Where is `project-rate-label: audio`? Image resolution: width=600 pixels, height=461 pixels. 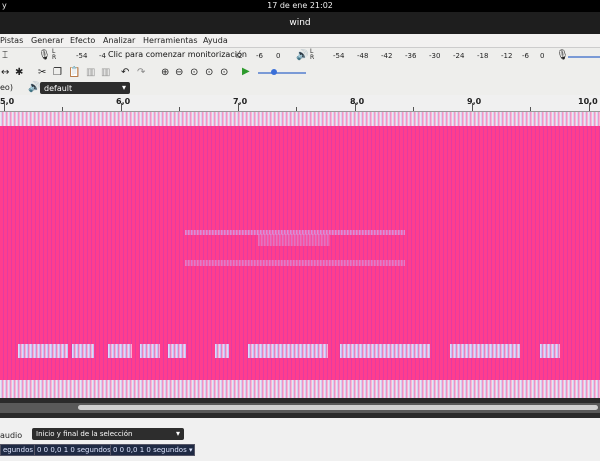 project-rate-label: audio is located at coordinates (11, 435).